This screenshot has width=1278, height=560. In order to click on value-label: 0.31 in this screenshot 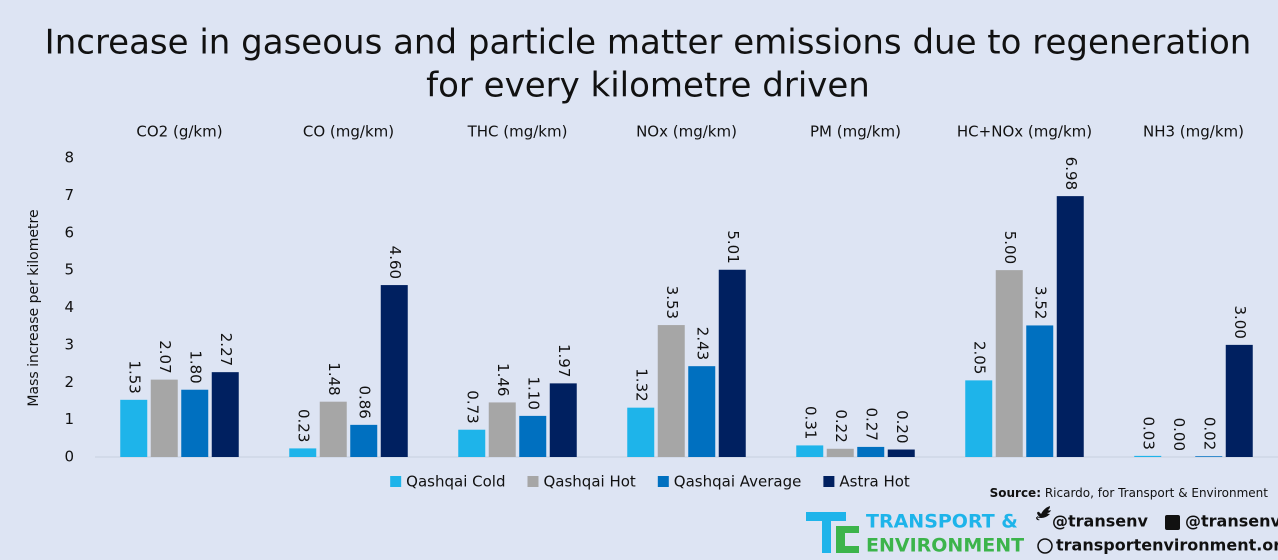, I will do `click(810, 422)`.